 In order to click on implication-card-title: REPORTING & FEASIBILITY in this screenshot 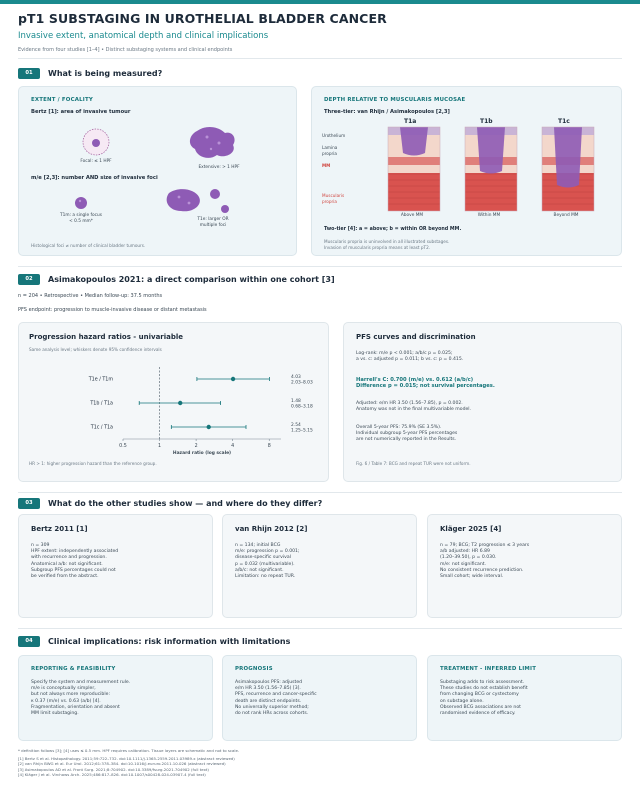, I will do `click(73, 669)`.